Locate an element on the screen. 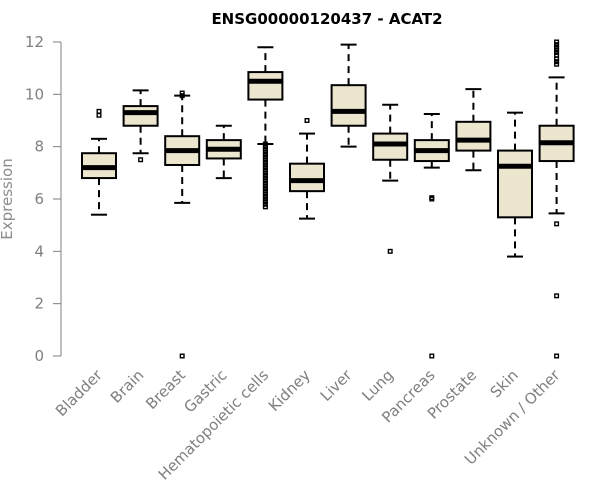 Image resolution: width=600 pixels, height=500 pixels. y-tick-label: 12 is located at coordinates (34, 42).